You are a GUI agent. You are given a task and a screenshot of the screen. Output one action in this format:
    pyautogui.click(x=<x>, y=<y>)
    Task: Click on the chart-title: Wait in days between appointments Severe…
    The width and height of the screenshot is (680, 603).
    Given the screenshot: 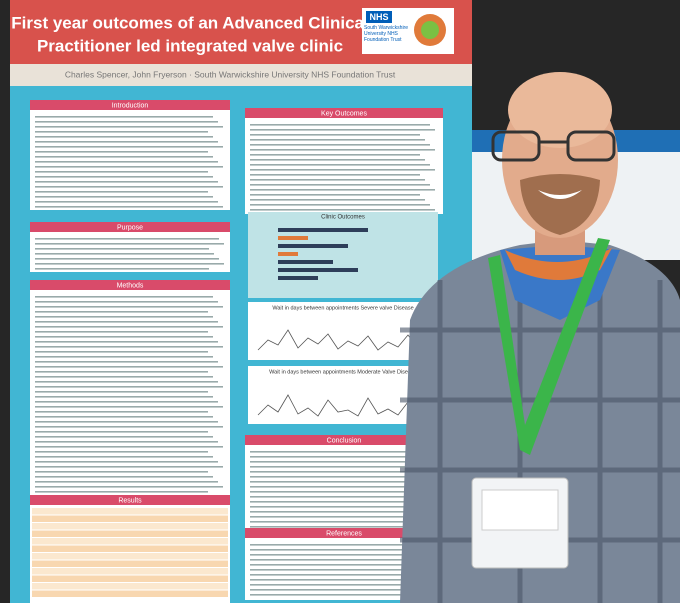 What is the action you would take?
    pyautogui.click(x=342, y=308)
    